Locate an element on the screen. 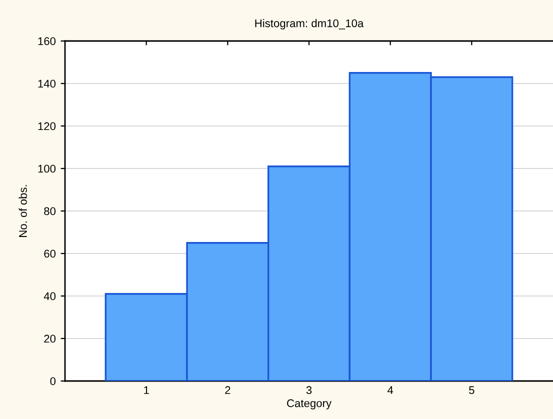 The height and width of the screenshot is (419, 553). y-tick-label: 120 is located at coordinates (47, 126).